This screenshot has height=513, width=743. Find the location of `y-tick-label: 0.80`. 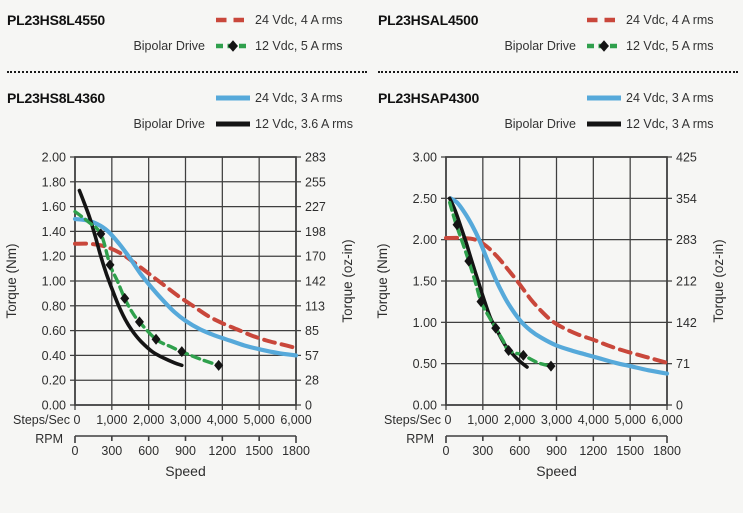

y-tick-label: 0.80 is located at coordinates (54, 306).